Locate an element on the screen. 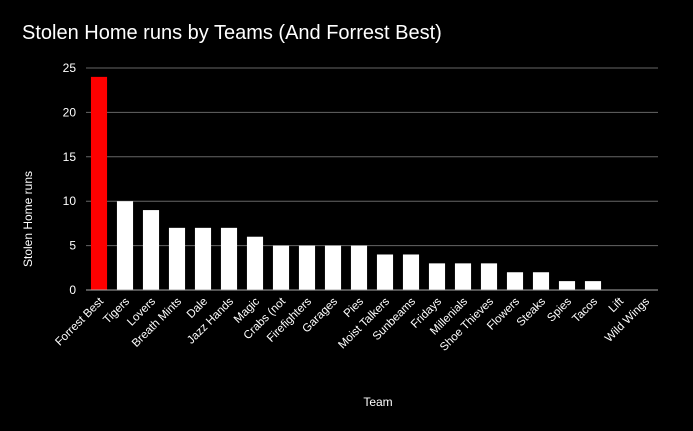 This screenshot has width=693, height=431. y-tick-label: 10 is located at coordinates (70, 201).